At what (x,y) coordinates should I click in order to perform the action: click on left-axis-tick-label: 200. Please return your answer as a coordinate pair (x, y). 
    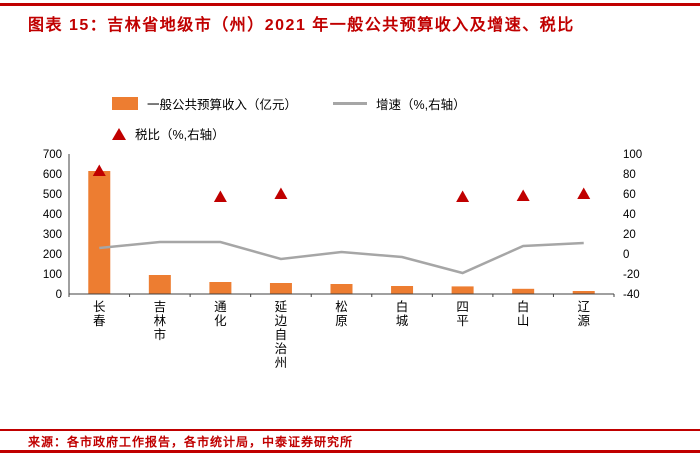
    Looking at the image, I should click on (52, 255).